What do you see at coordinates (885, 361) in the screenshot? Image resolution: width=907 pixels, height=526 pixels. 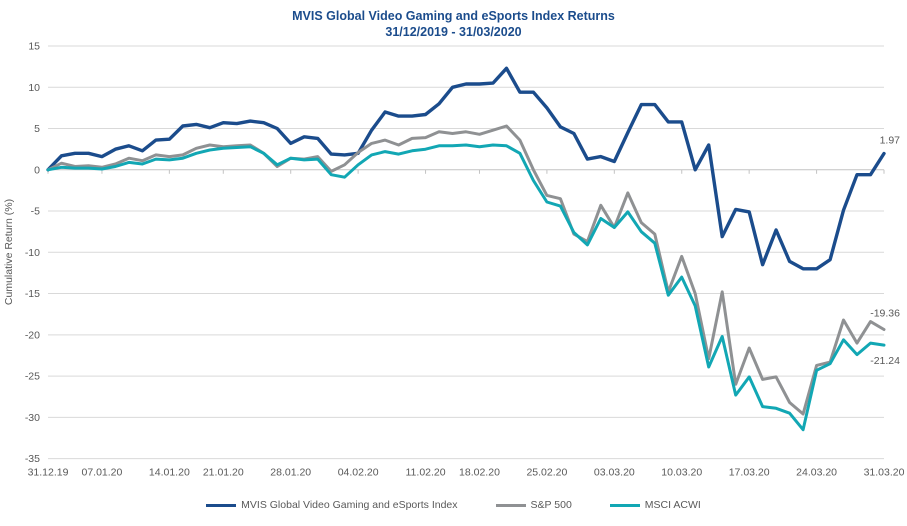 I see `series-end-value-label: -21.24` at bounding box center [885, 361].